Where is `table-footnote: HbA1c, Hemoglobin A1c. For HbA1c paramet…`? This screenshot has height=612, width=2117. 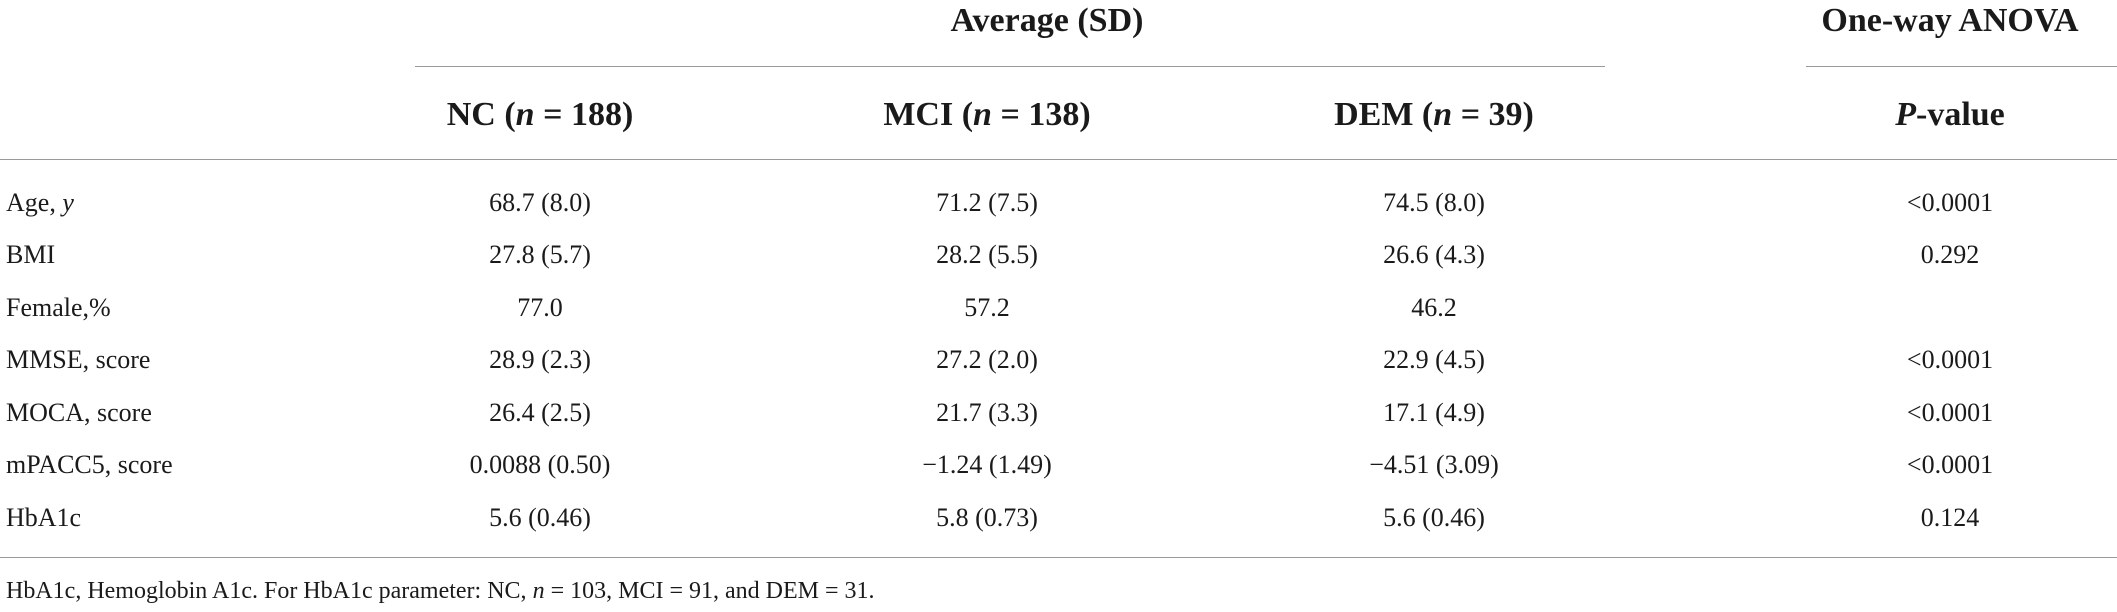
table-footnote: HbA1c, Hemoglobin A1c. For HbA1c paramet… is located at coordinates (440, 591).